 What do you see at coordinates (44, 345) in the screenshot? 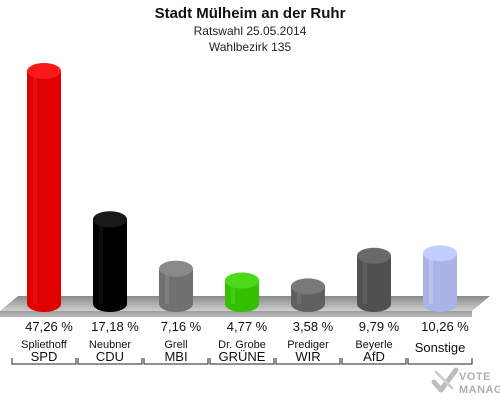
I see `candidate-label-spd: Spliethoff` at bounding box center [44, 345].